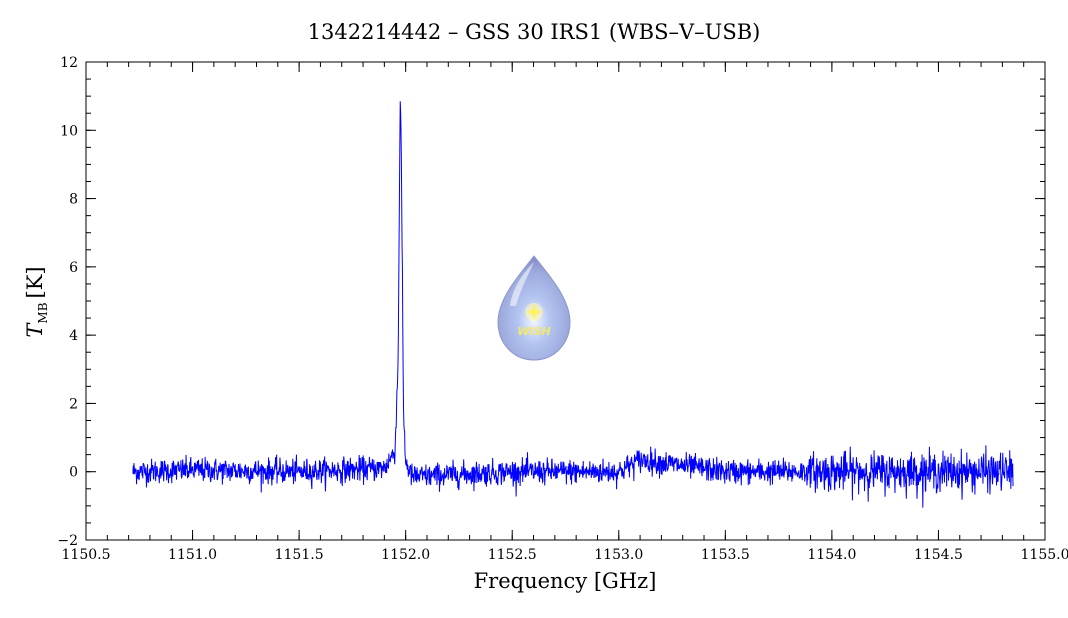 Image resolution: width=1068 pixels, height=618 pixels. I want to click on y-tick-label: 2, so click(73, 404).